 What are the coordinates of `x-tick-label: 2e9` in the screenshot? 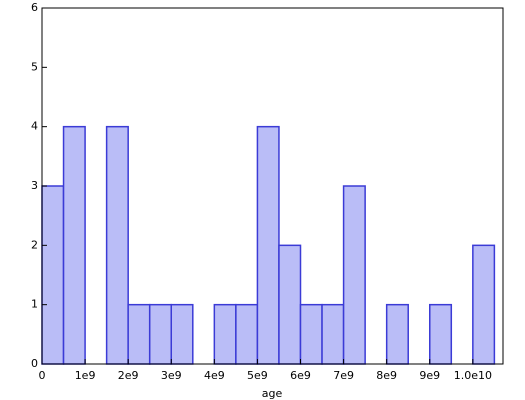 It's located at (128, 375).